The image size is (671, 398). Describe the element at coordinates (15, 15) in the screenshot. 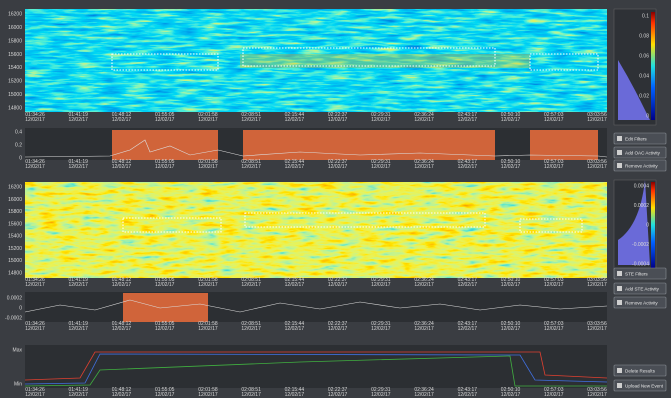

I see `y-label: 16200` at that location.